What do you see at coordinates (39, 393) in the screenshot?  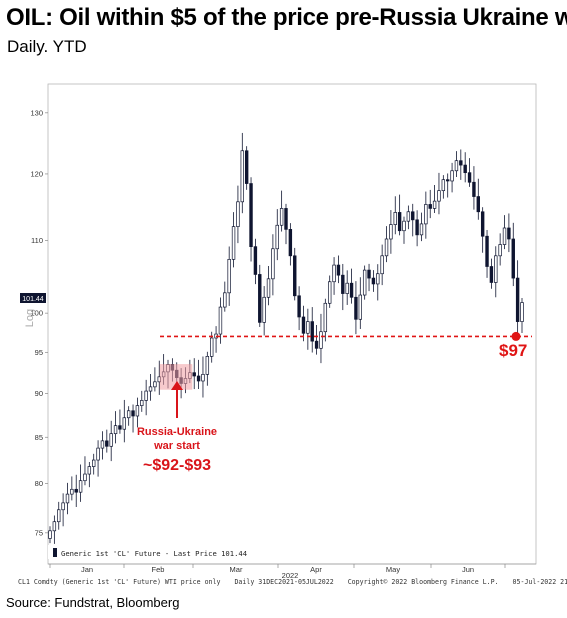 I see `y-tick-label: 90` at bounding box center [39, 393].